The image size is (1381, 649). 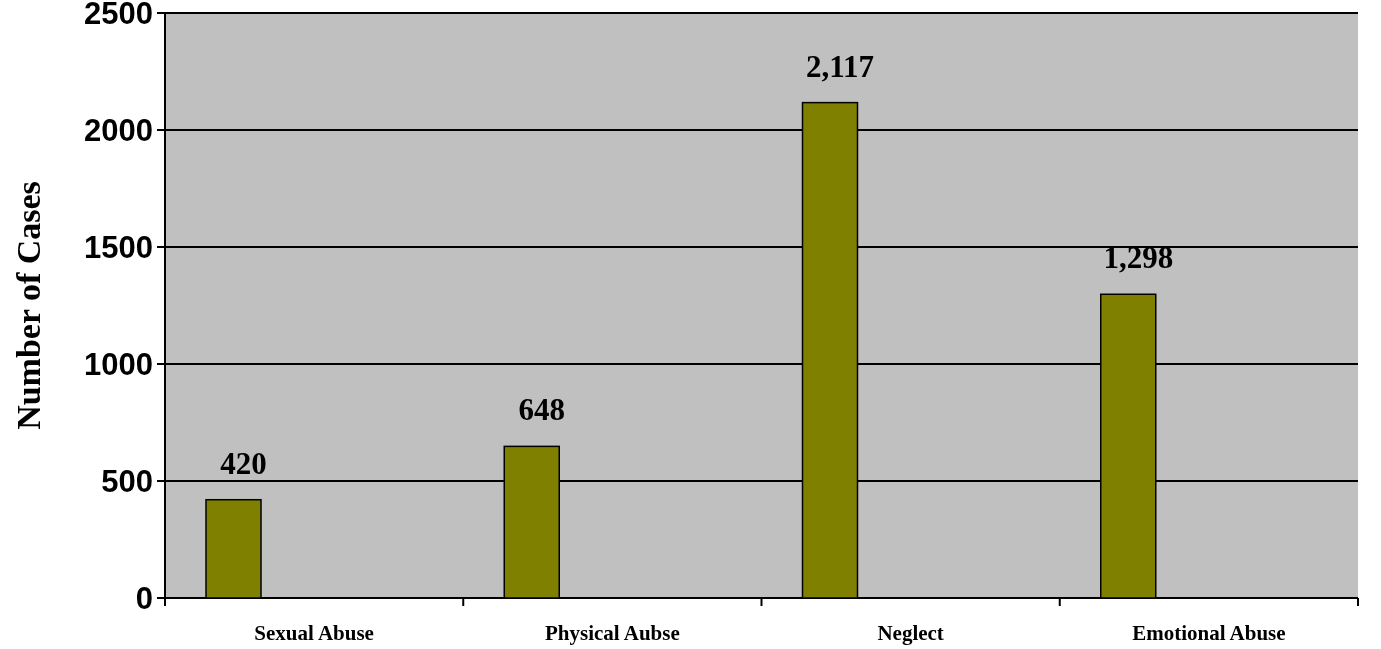 What do you see at coordinates (541, 410) in the screenshot?
I see `data-label: 648` at bounding box center [541, 410].